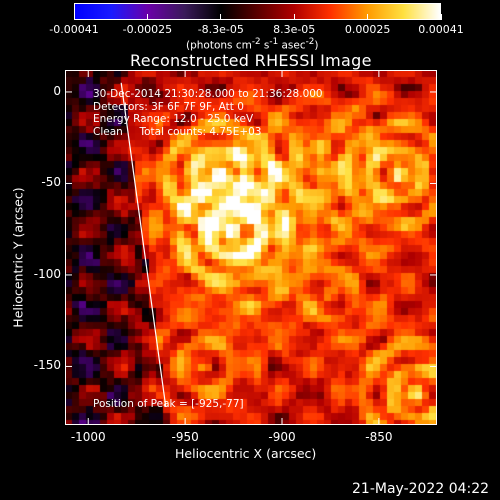 The image size is (500, 500). Describe the element at coordinates (367, 29) in the screenshot. I see `colorbar-tick-label: 0.00025` at that location.